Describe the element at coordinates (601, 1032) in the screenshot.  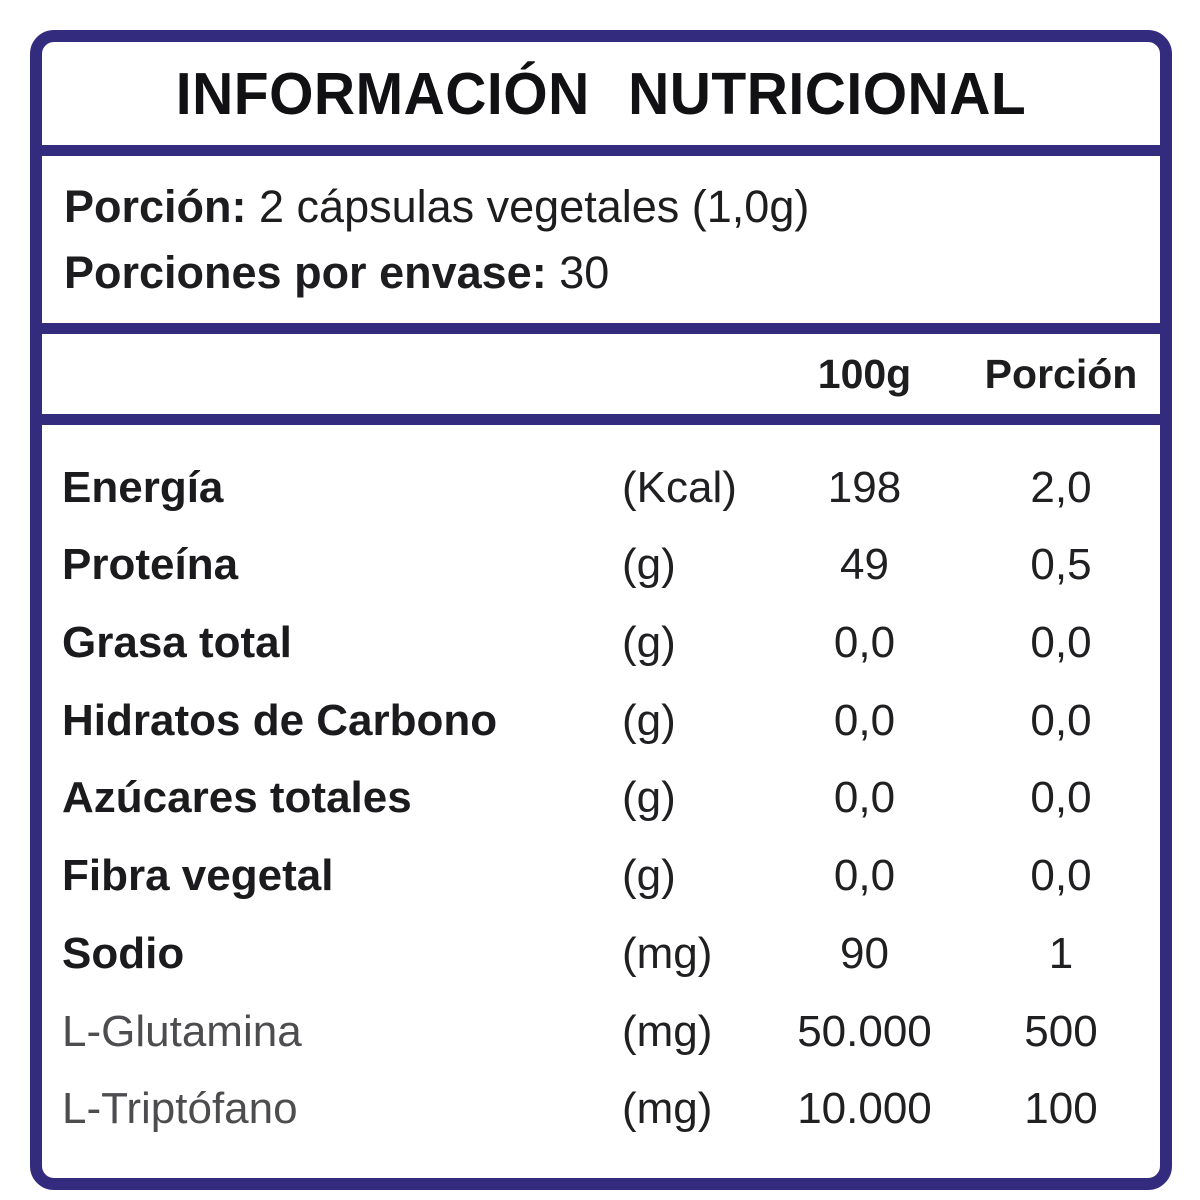
I see `nutrient-row: L-Glutamina (mg) 50.000 500` at that location.